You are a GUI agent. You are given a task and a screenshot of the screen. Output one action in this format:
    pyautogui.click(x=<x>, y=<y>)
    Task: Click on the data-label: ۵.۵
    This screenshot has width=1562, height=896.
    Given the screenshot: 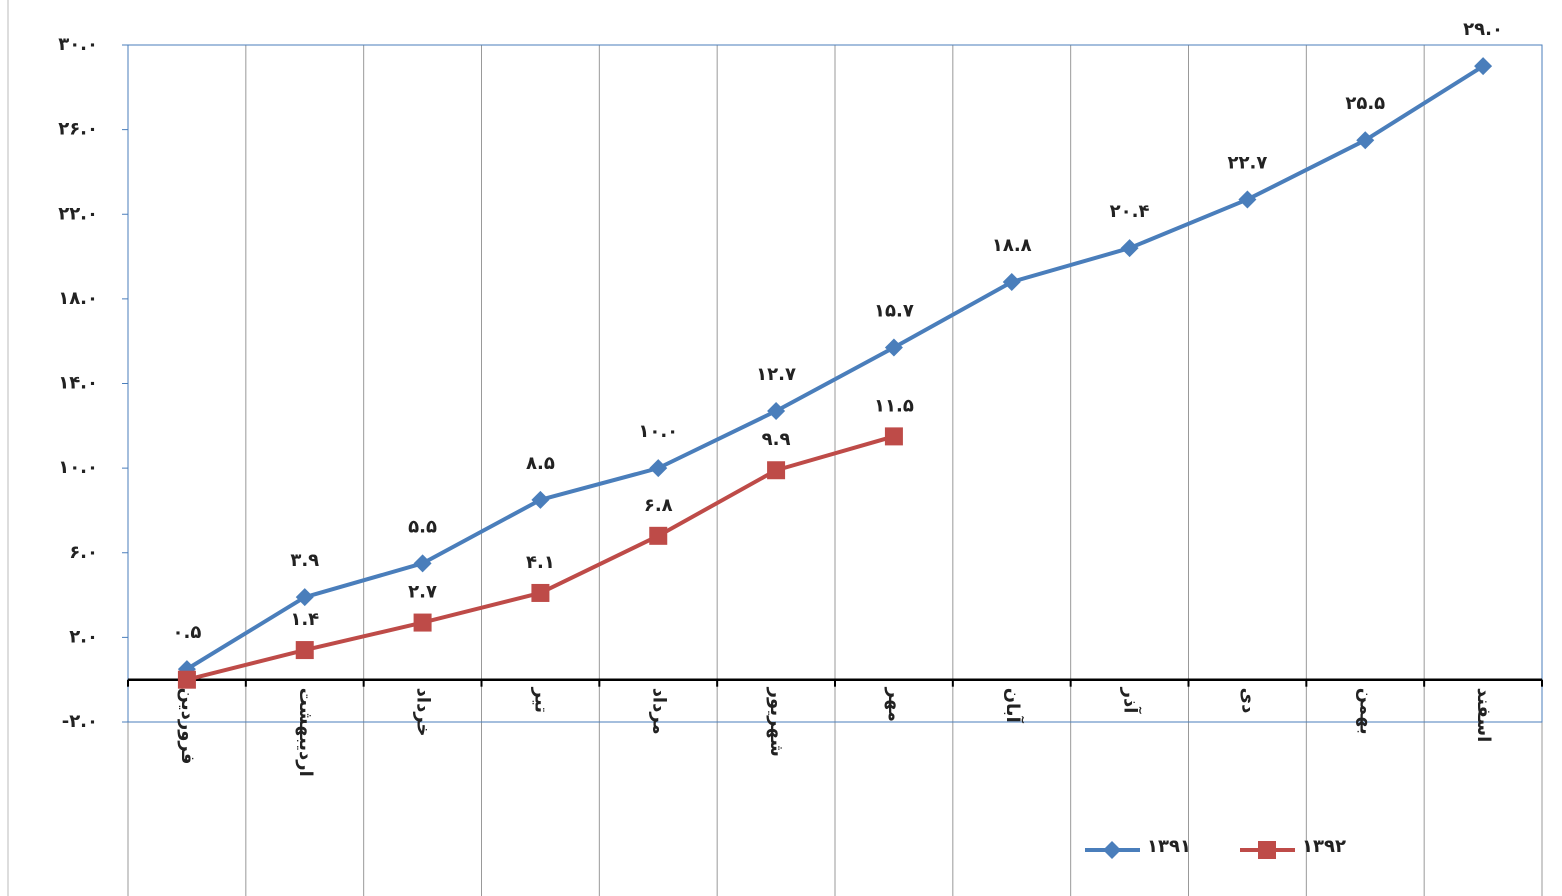 What is the action you would take?
    pyautogui.click(x=422, y=526)
    